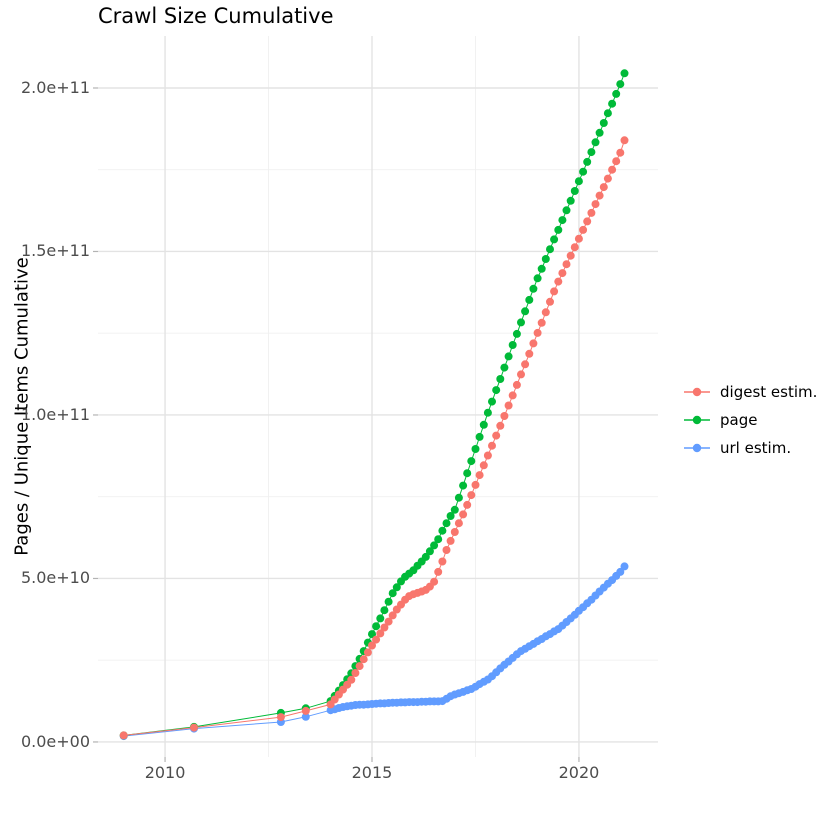 The width and height of the screenshot is (826, 827). Describe the element at coordinates (216, 16) in the screenshot. I see `chart-title: Crawl Size Cumulative` at that location.